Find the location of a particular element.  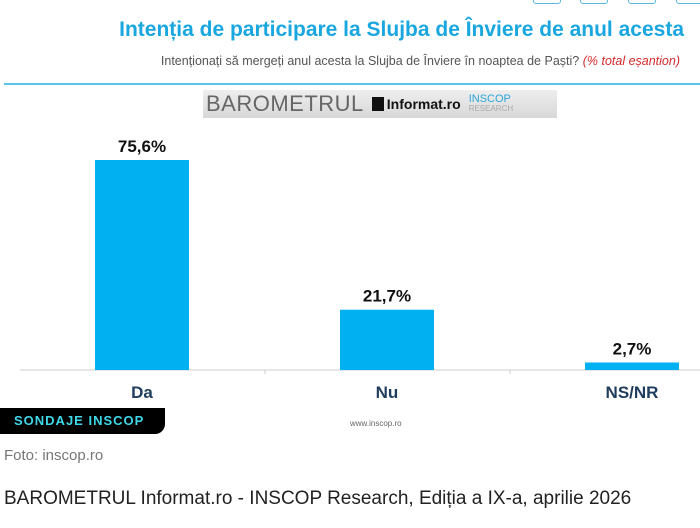

logo-inscop-text: INSCOP is located at coordinates (489, 99).